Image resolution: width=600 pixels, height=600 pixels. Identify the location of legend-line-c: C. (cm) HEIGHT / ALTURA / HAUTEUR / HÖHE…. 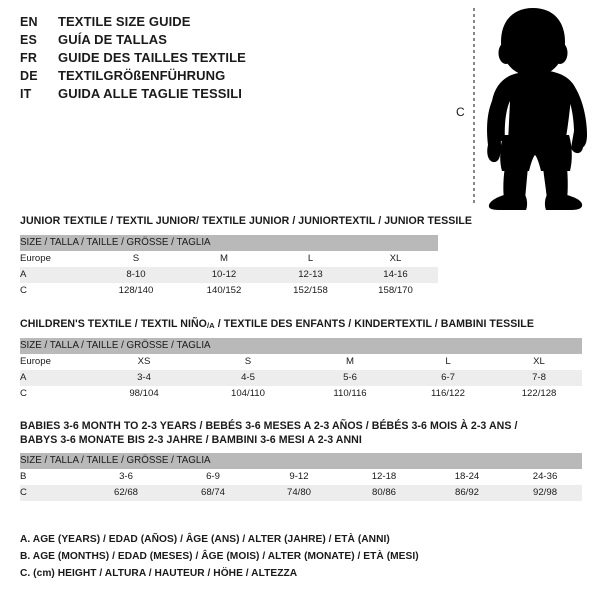
(159, 573).